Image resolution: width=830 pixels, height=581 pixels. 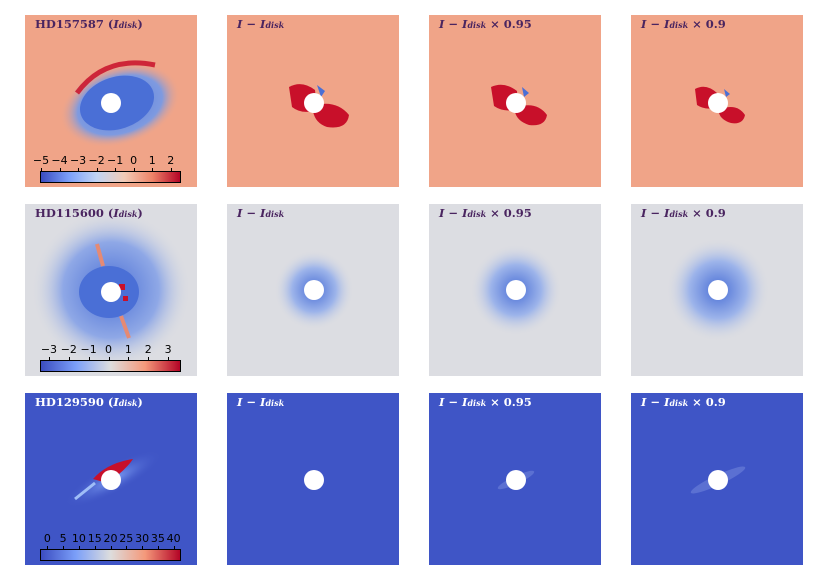 I want to click on panel-r3-c2: I − Idisk, so click(x=313, y=479).